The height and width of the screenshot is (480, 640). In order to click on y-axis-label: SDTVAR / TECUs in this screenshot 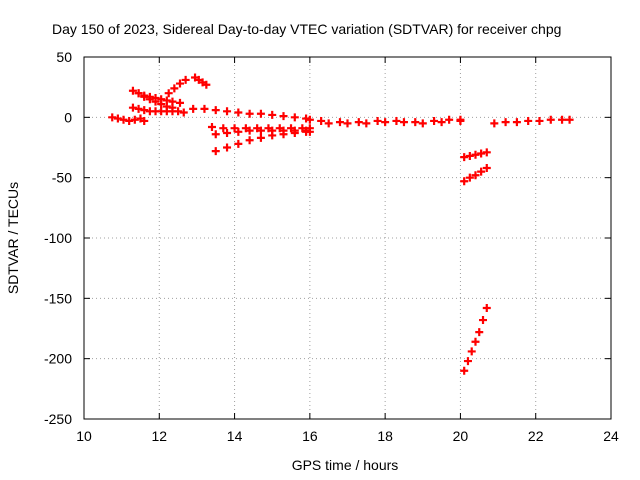, I will do `click(13, 238)`.